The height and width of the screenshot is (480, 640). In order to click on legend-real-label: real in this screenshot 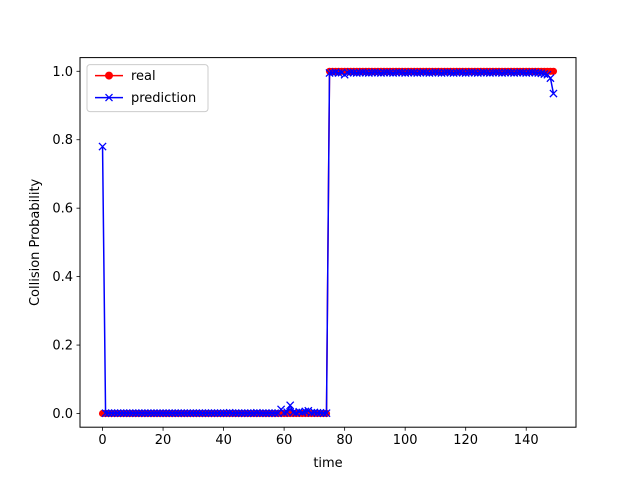, I will do `click(143, 76)`.